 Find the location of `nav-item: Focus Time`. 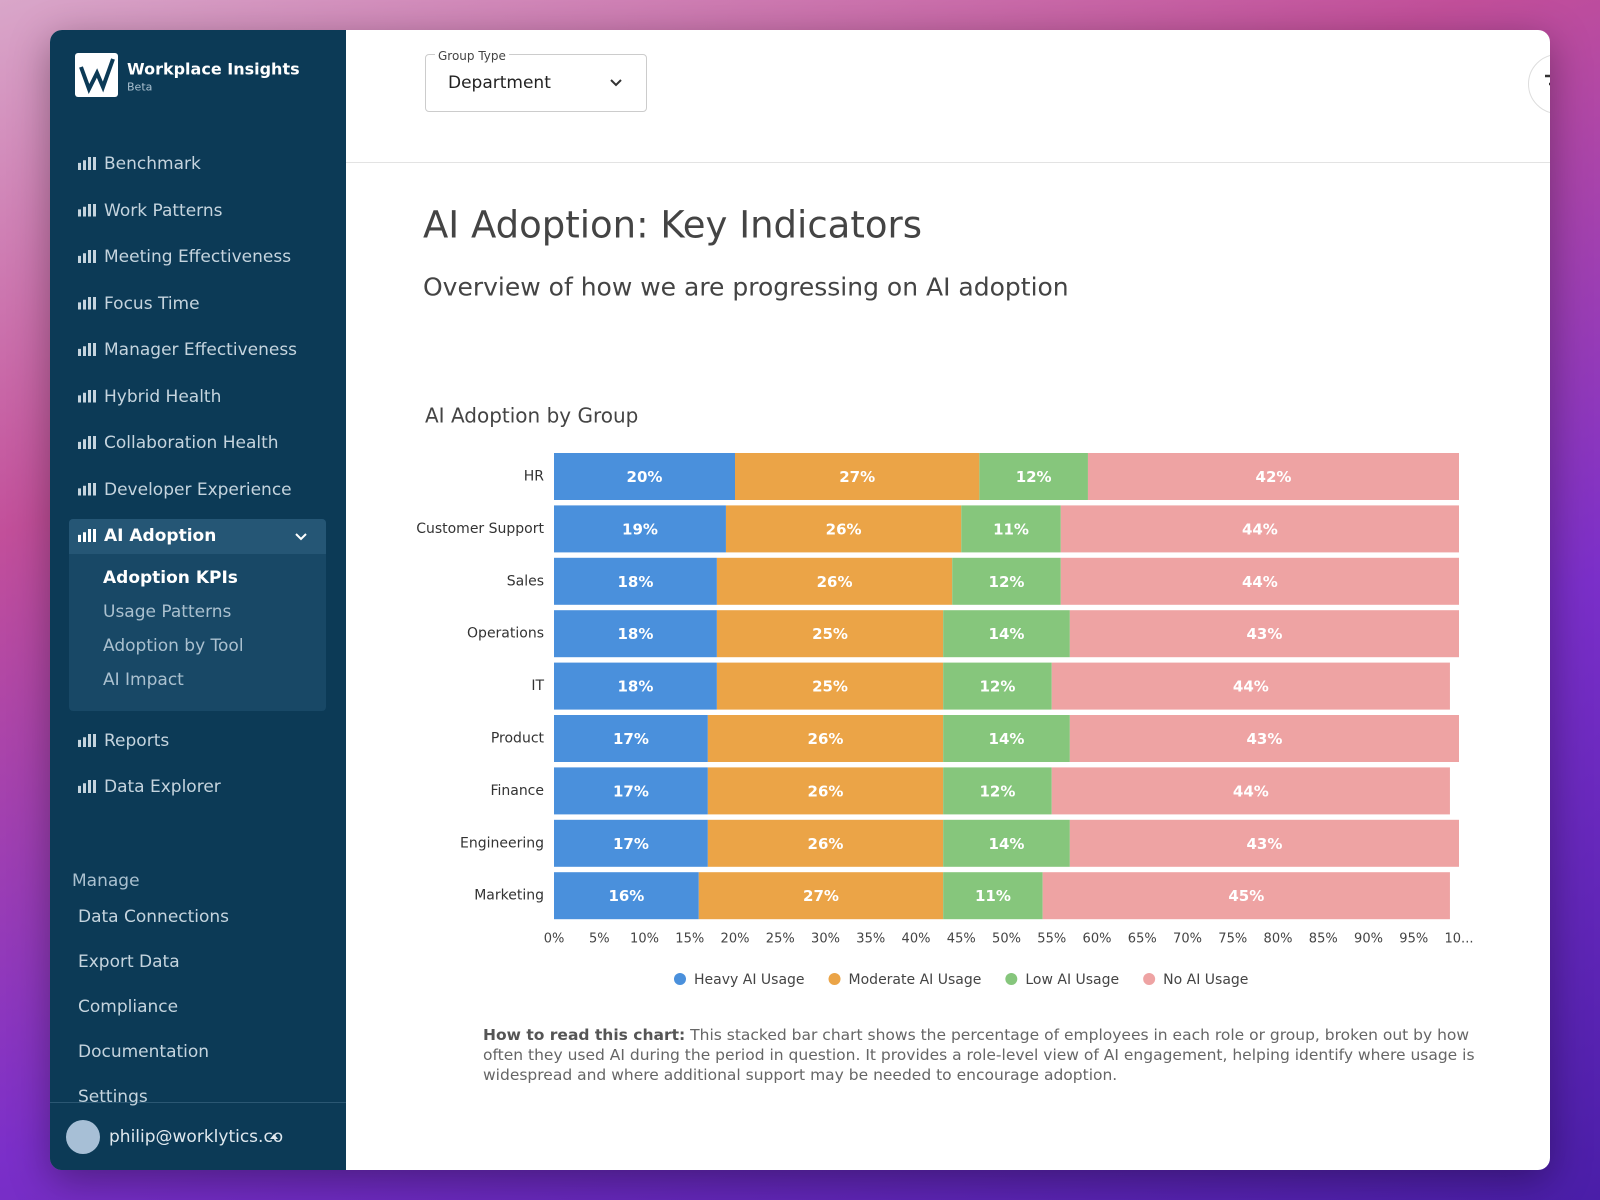

nav-item: Focus Time is located at coordinates (139, 304).